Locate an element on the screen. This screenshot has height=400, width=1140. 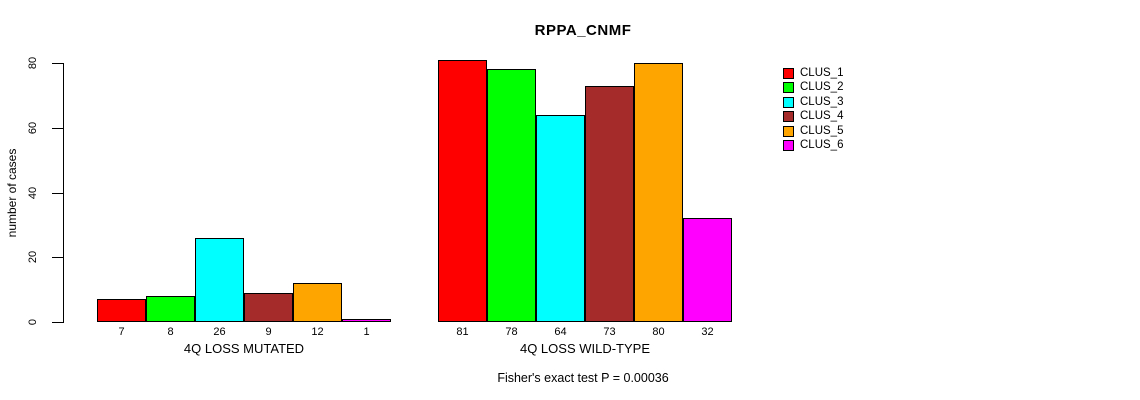
legend-item: CLUS_1 is located at coordinates (813, 73).